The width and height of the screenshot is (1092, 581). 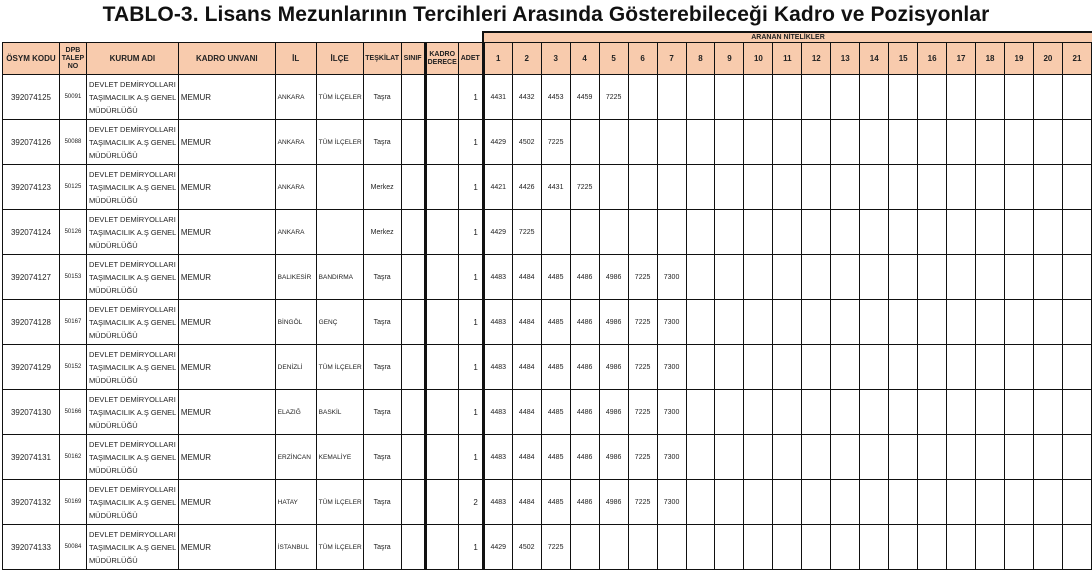 I want to click on cell-nitelik-5: 4986, so click(x=613, y=502).